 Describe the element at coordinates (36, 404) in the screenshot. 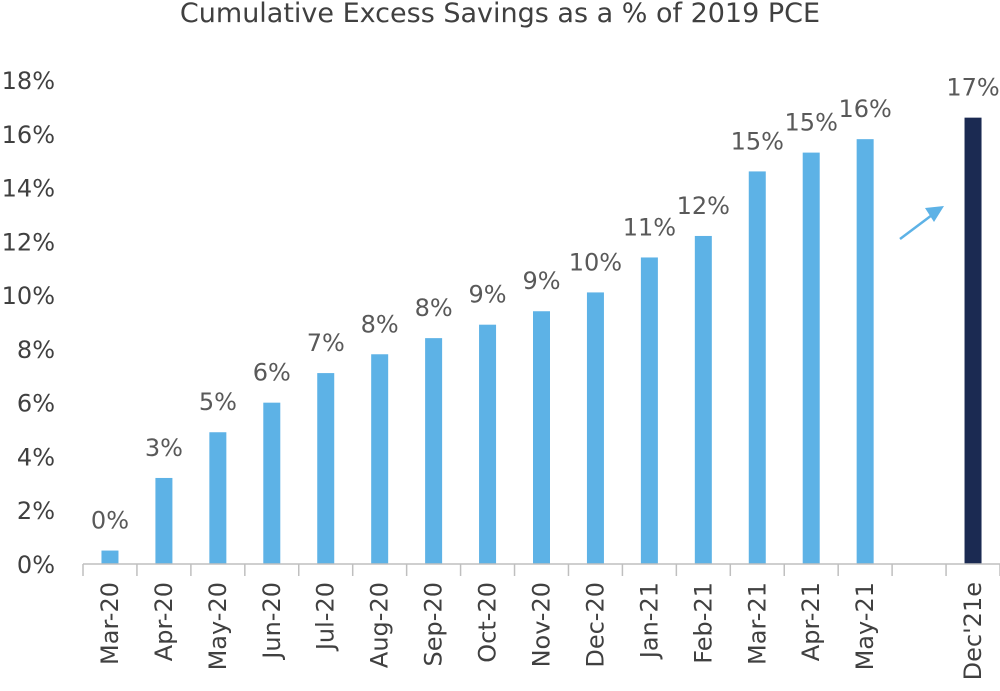

I see `y-tick-label: 6%` at that location.